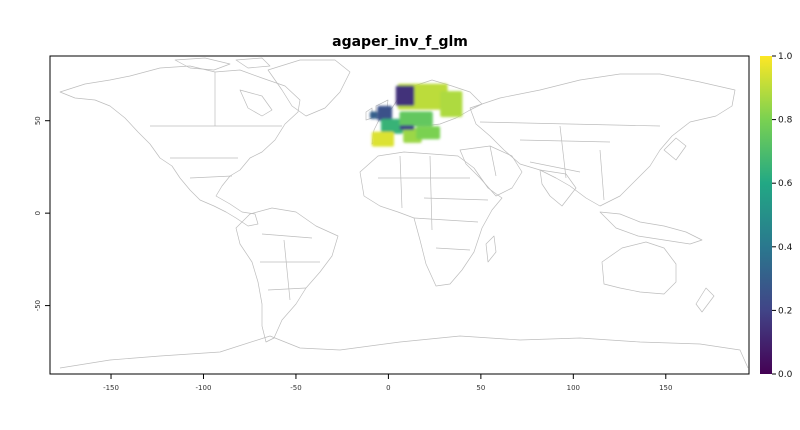 The width and height of the screenshot is (800, 430). What do you see at coordinates (785, 57) in the screenshot?
I see `colorbar-tick-label: 1.0` at bounding box center [785, 57].